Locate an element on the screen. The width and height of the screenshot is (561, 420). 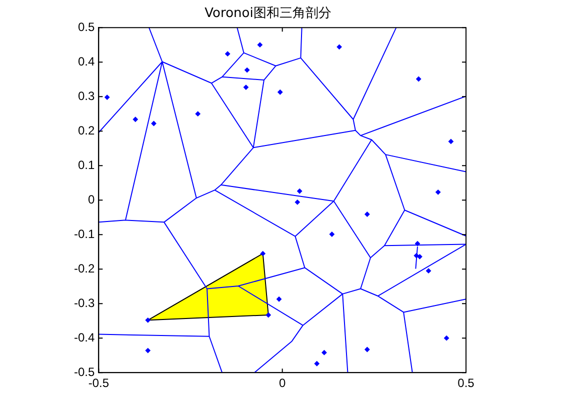
y-tick-label: -0.2 is located at coordinates (84, 268).